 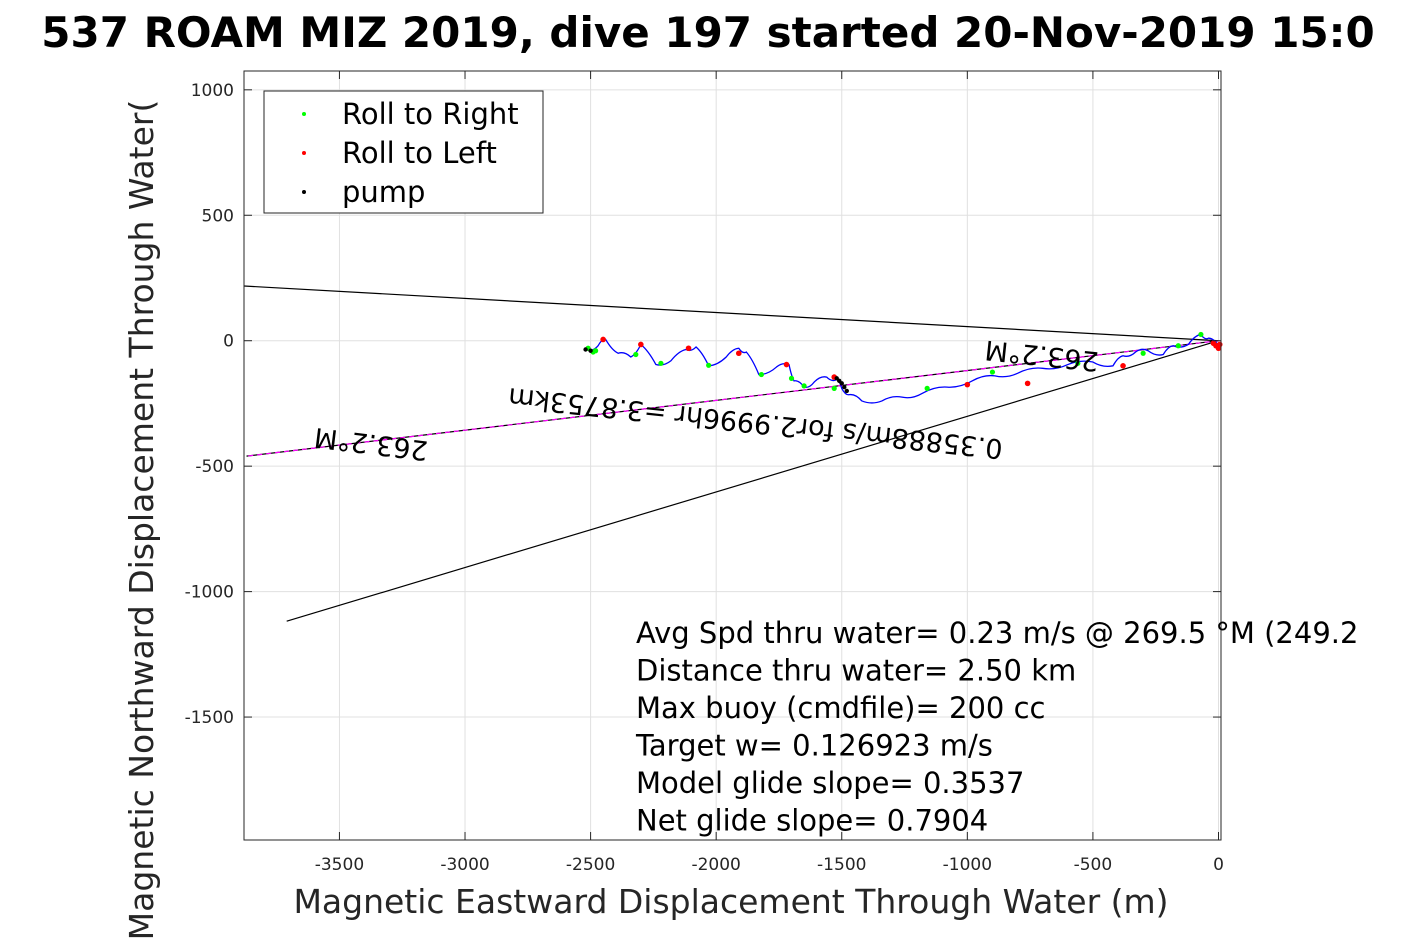 I want to click on x-tick-label: -1500, so click(x=841, y=865).